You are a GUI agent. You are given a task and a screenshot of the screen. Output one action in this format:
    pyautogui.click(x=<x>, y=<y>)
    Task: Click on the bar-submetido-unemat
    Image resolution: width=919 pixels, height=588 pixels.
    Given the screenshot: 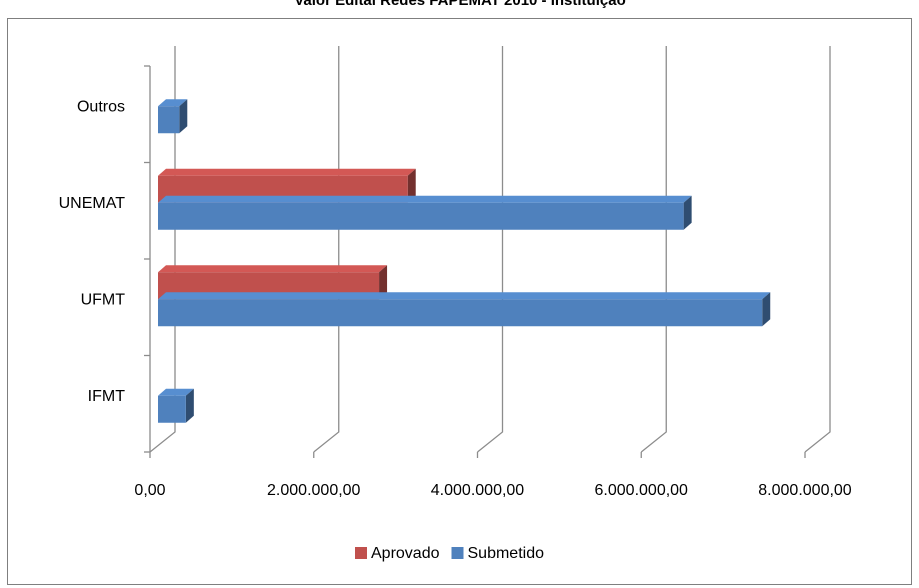 What is the action you would take?
    pyautogui.click(x=425, y=212)
    